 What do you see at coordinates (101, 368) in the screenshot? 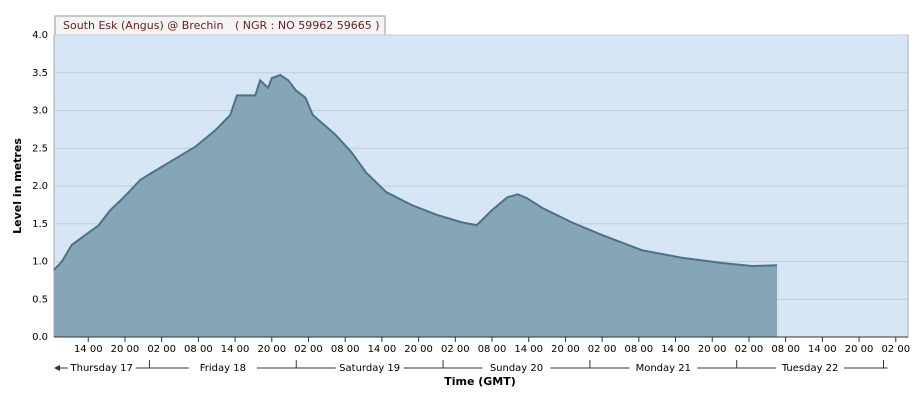
I see `day-label: Thursday 17` at bounding box center [101, 368].